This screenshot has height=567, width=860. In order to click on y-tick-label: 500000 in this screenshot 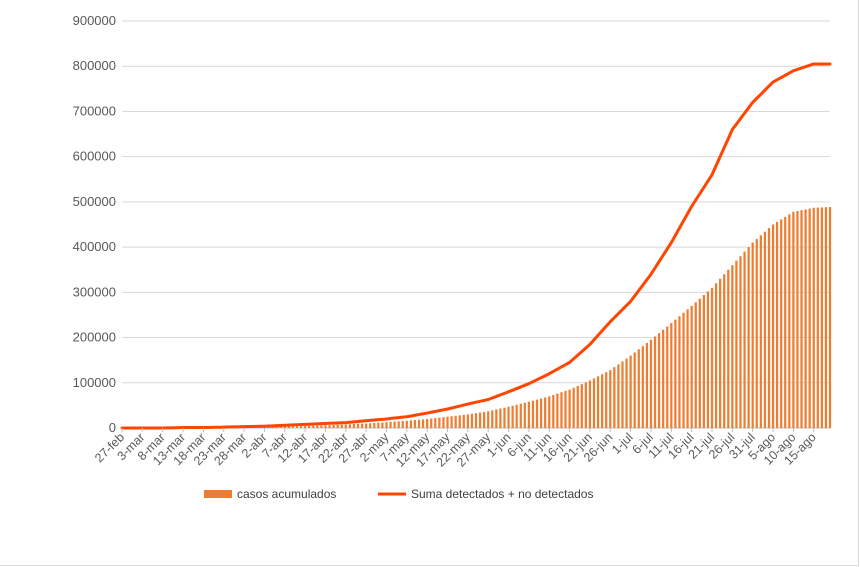, I will do `click(94, 201)`.